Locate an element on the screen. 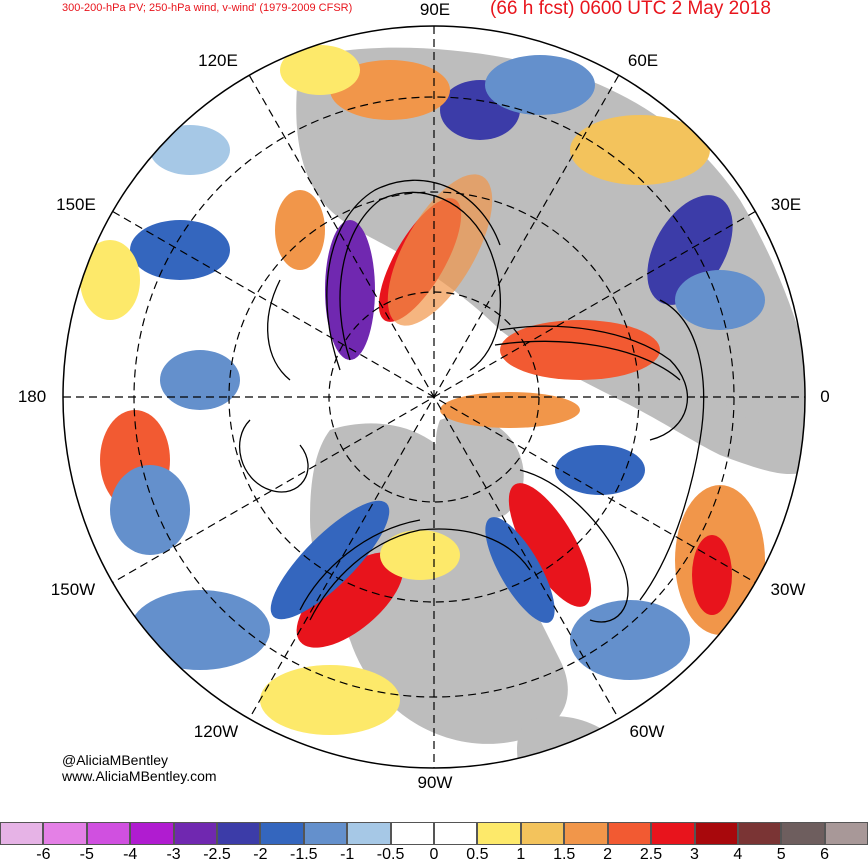 The width and height of the screenshot is (868, 865). lon-label-150w: 150W is located at coordinates (73, 589).